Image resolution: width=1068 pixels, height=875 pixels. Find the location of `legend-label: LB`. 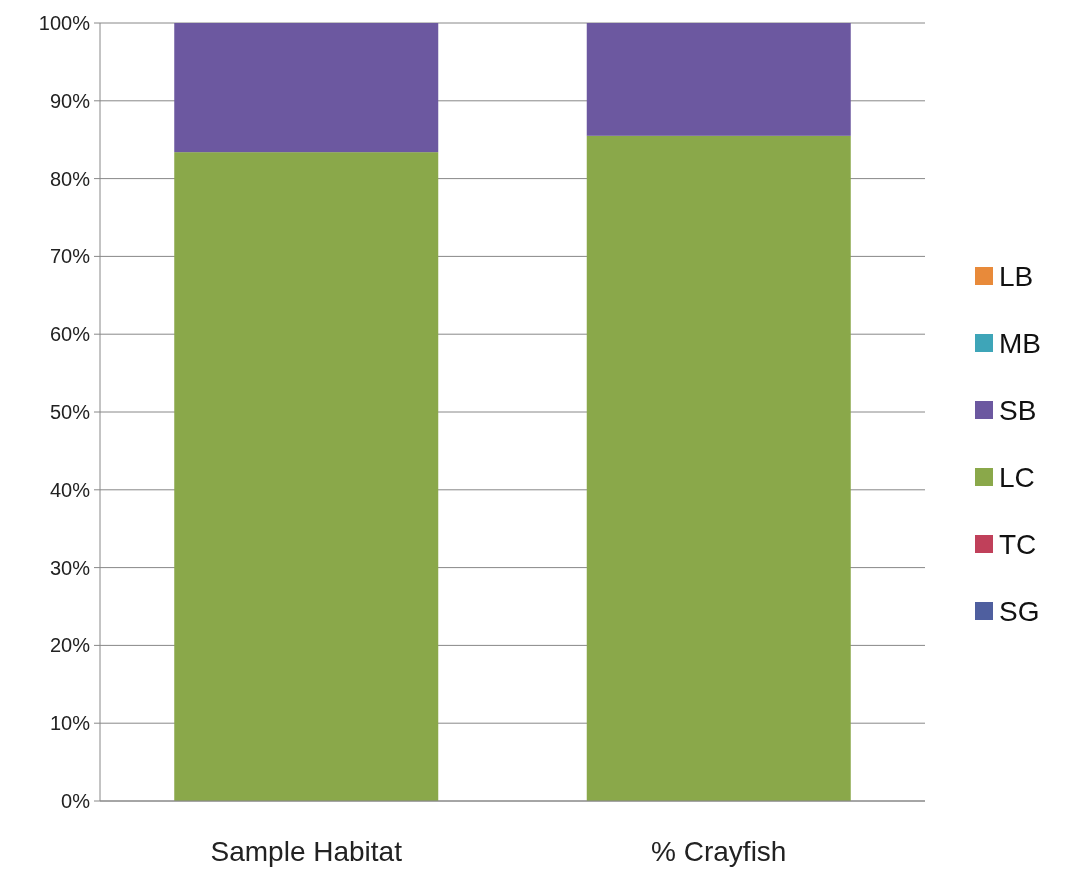

legend-label: LB is located at coordinates (1016, 276).